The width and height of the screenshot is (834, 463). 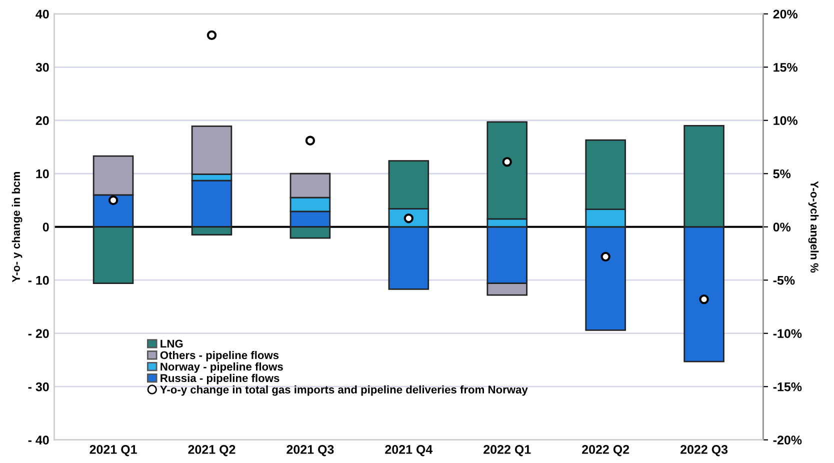 I want to click on y2-tick-label: -15%, so click(x=787, y=387).